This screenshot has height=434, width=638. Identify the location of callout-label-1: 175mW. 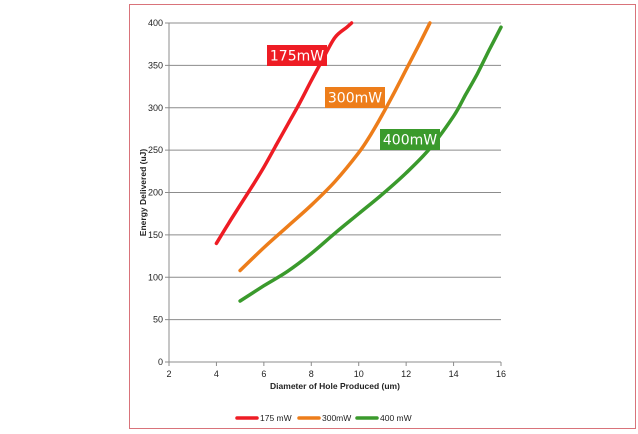
(297, 57).